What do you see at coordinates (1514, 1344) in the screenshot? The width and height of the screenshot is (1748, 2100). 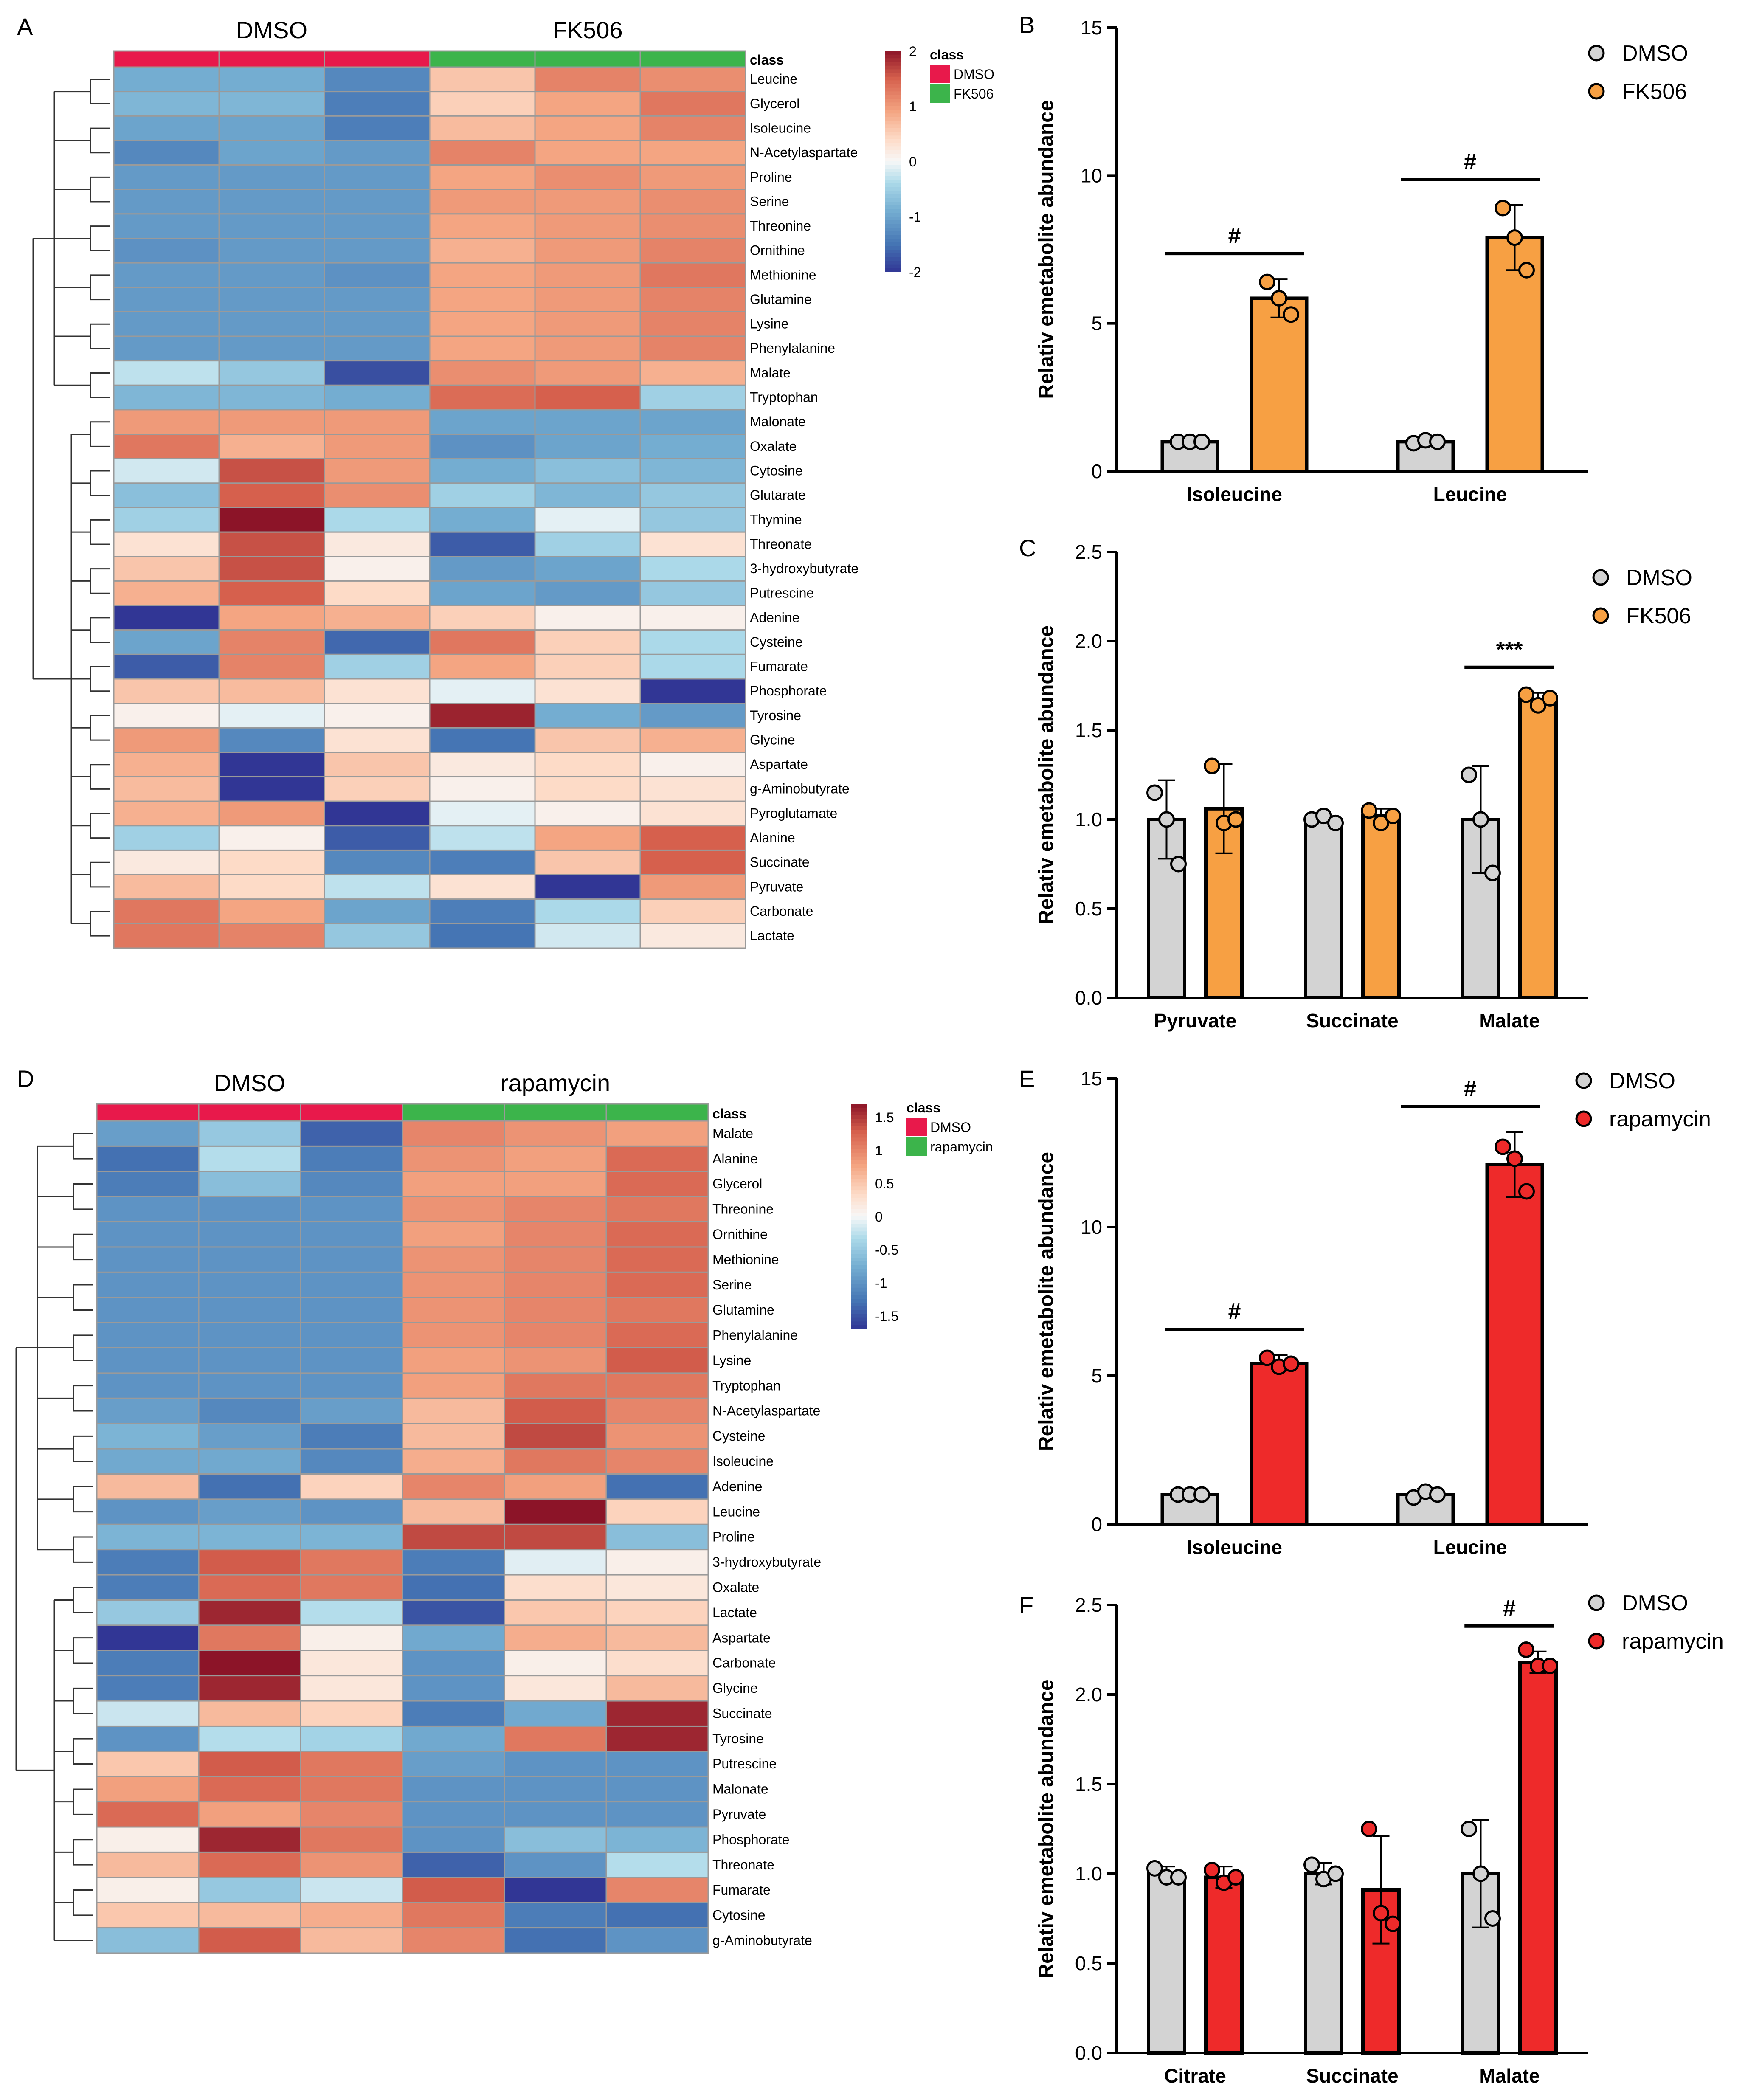 I see `bar-rapamycin-leucine` at bounding box center [1514, 1344].